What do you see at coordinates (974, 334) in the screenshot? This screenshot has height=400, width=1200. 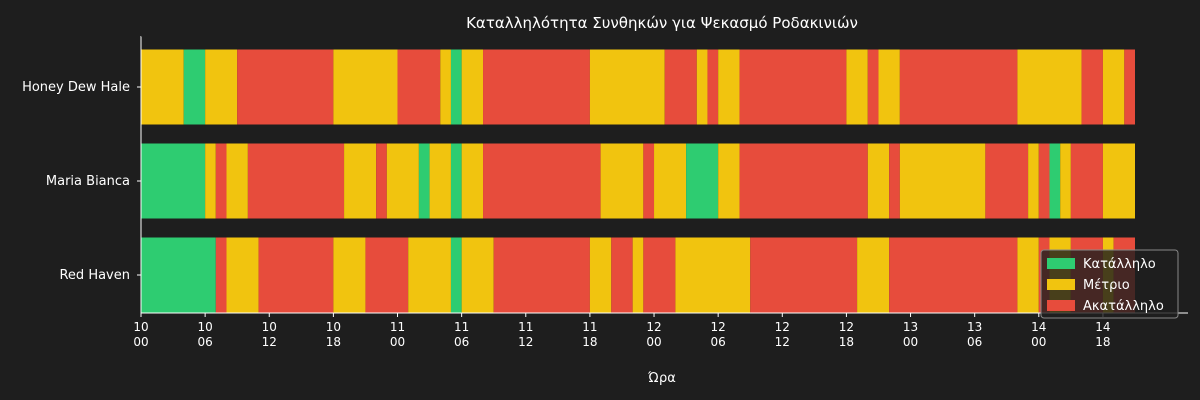 I see `x-tick-label: 13 06` at bounding box center [974, 334].